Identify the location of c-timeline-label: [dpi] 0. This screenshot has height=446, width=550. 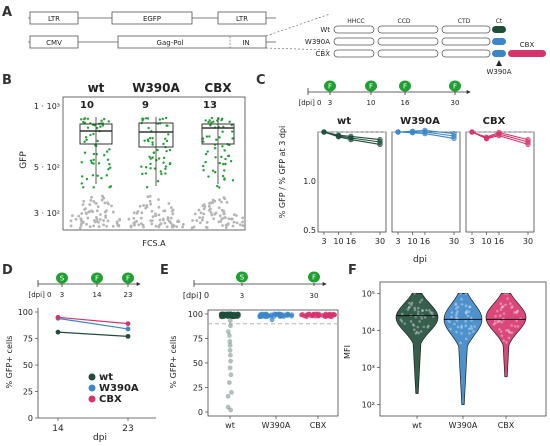
(310, 103).